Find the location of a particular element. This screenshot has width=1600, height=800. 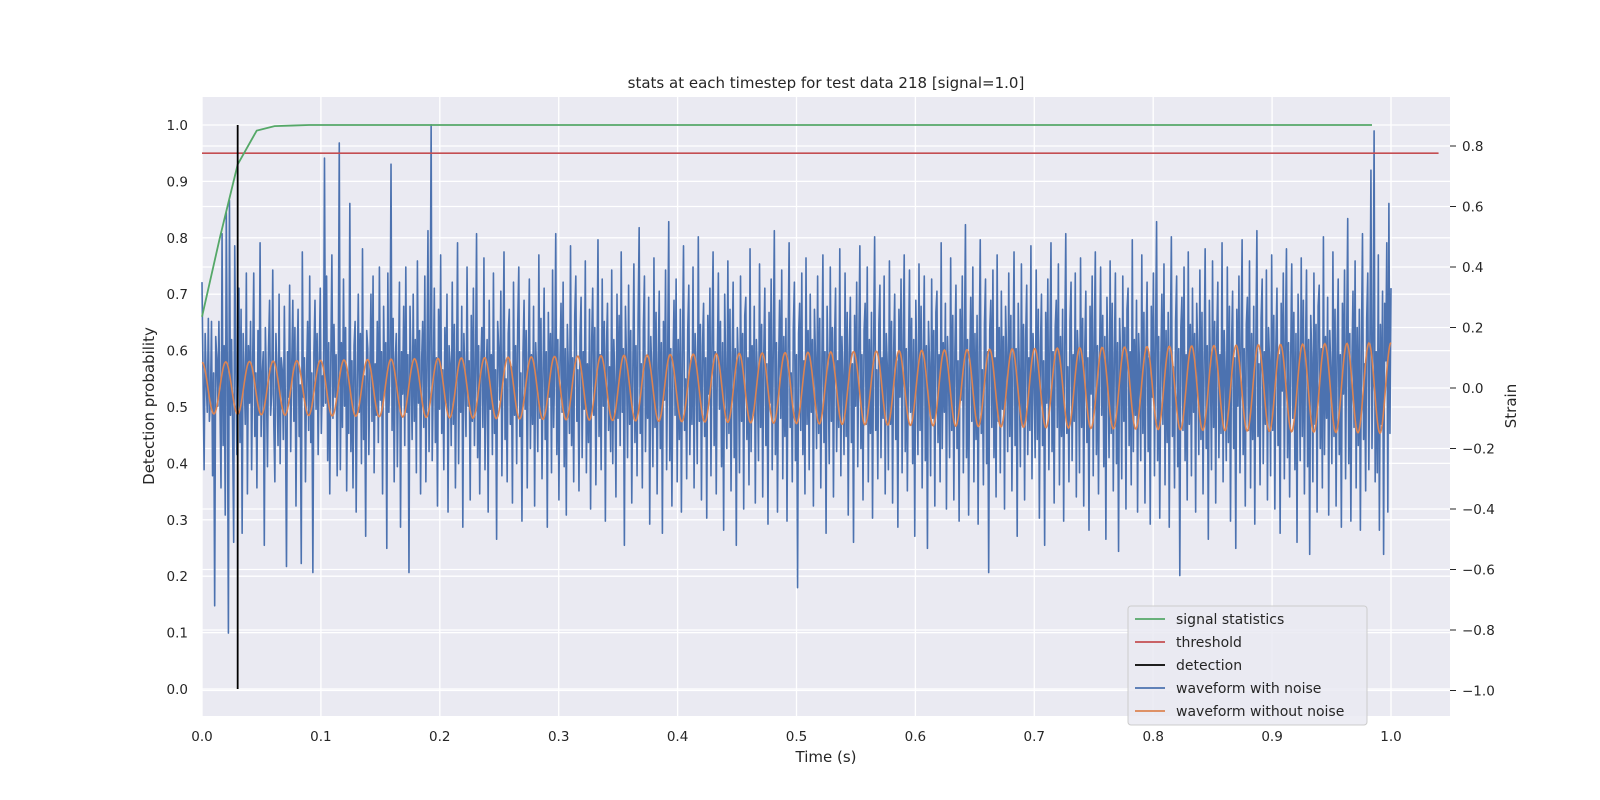

y2-tick-label: 0.4 is located at coordinates (1472, 268).